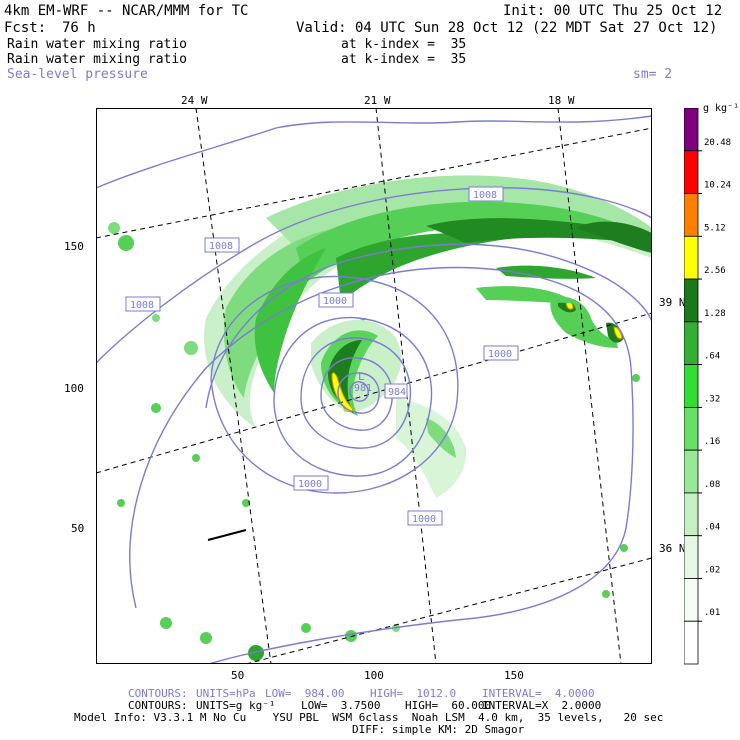 The height and width of the screenshot is (740, 740). I want to click on contour-1-interval: INTERVAL= 4.0000, so click(538, 693).